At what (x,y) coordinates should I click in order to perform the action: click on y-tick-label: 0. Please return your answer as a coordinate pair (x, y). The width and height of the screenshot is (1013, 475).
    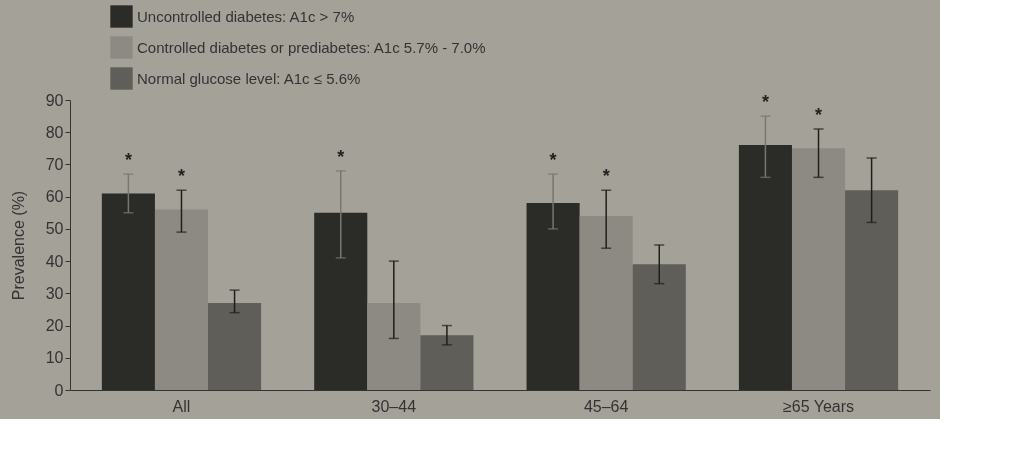
    Looking at the image, I should click on (59, 390).